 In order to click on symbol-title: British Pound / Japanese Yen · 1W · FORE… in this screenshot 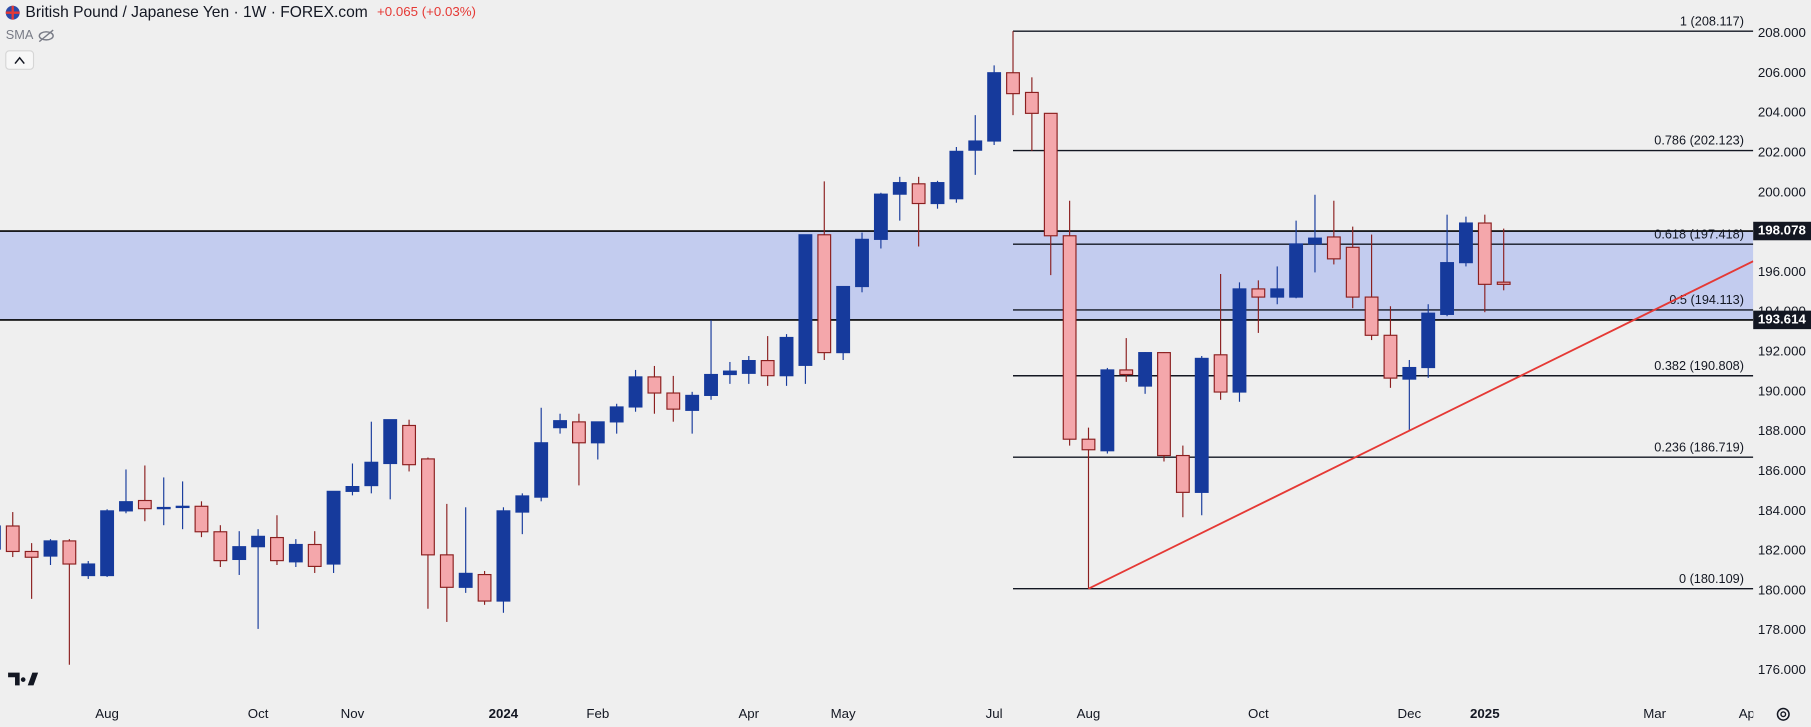, I will do `click(196, 12)`.